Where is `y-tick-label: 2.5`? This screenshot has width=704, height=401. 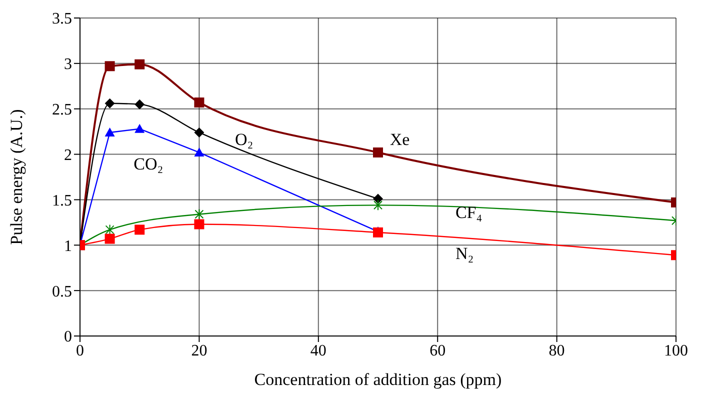 y-tick-label: 2.5 is located at coordinates (62, 110).